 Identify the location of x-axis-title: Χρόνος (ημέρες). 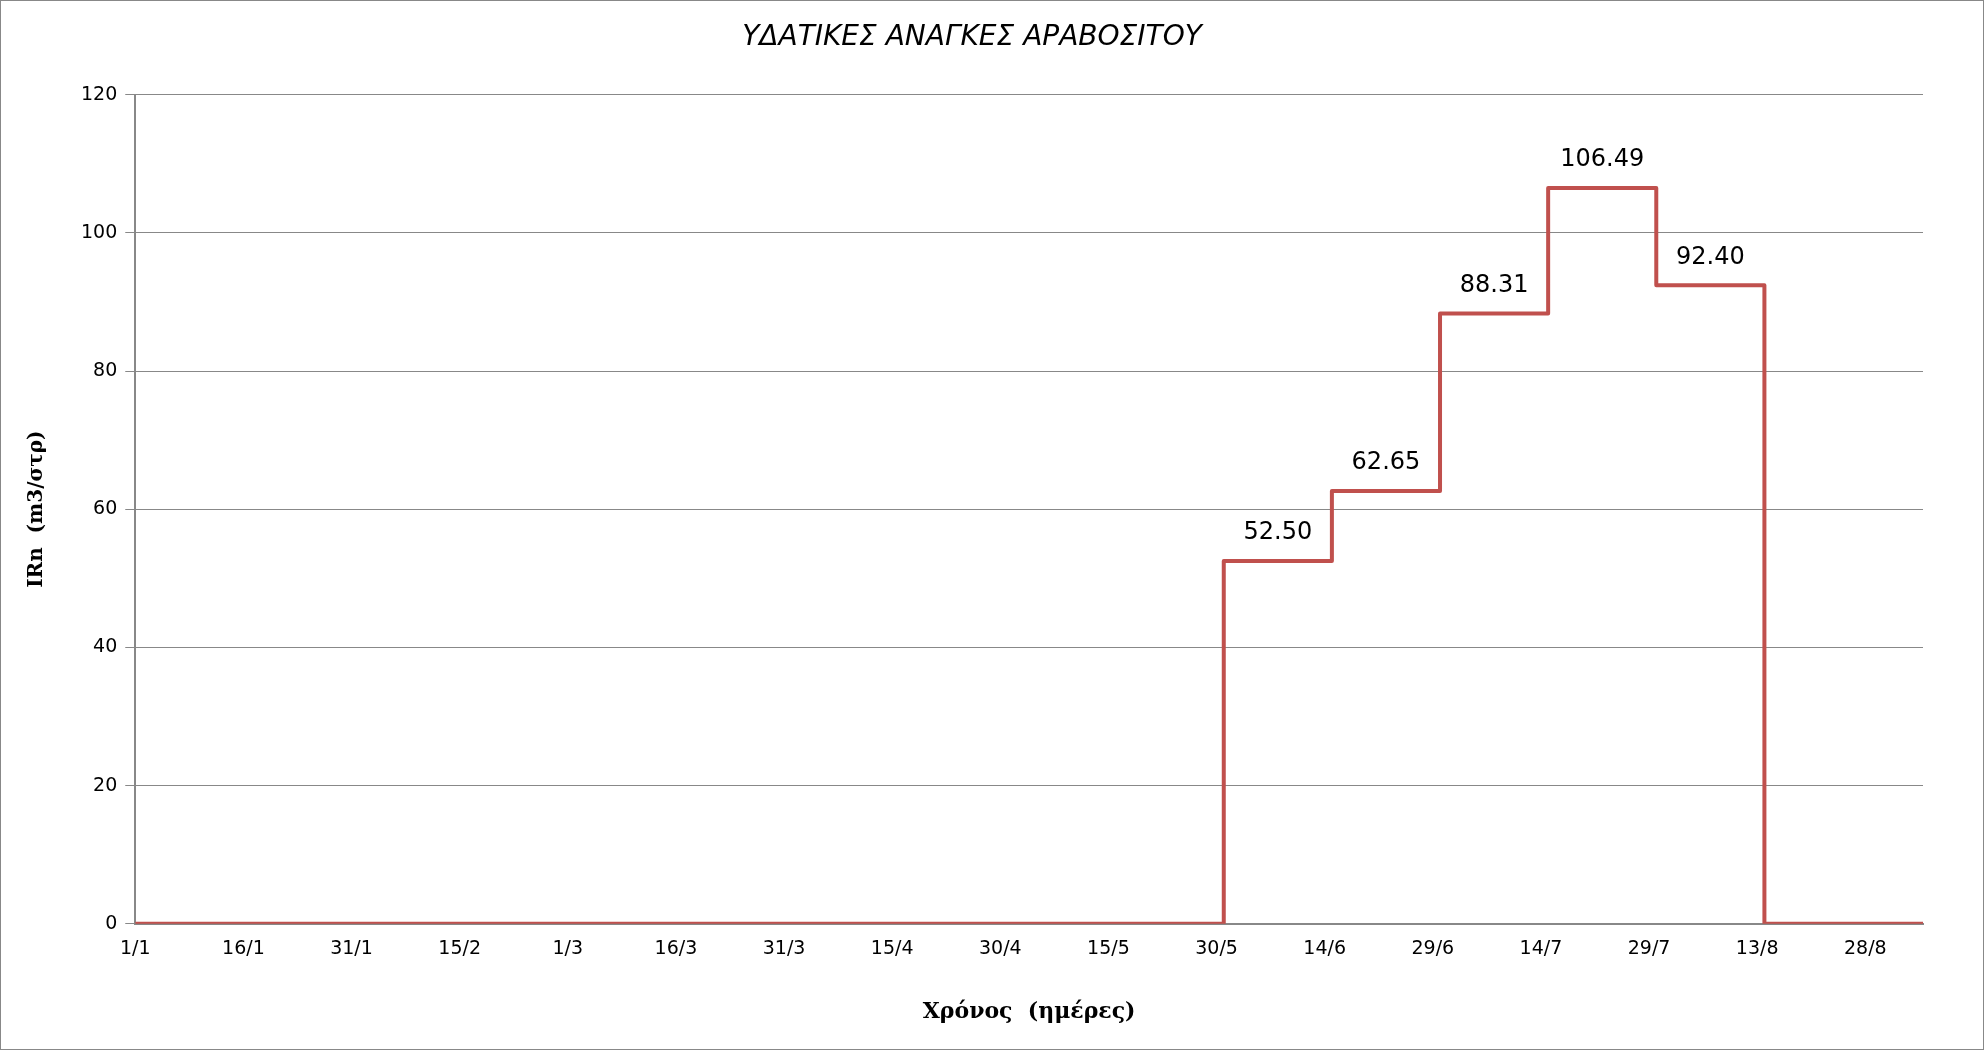
(1029, 1009).